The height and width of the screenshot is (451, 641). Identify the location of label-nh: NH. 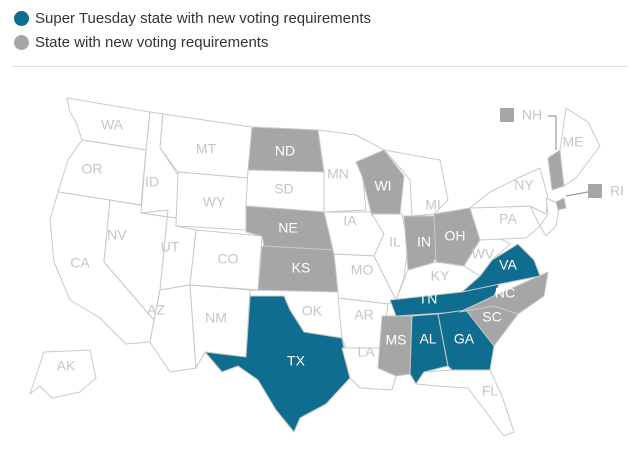
(532, 115).